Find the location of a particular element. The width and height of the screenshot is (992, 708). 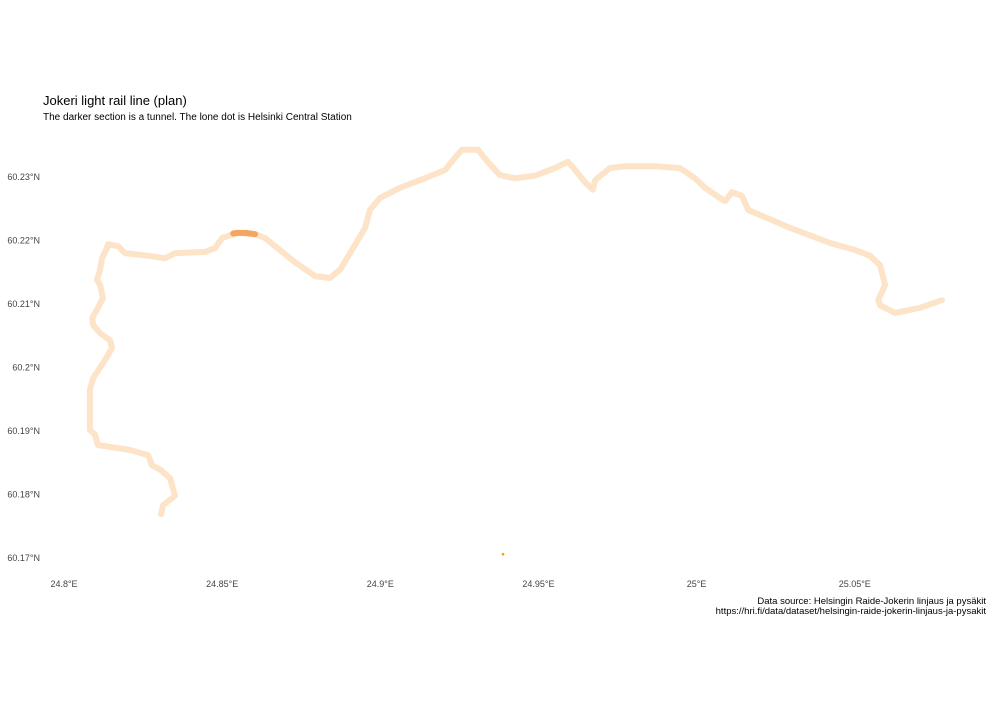

x-tick-label: 25°E is located at coordinates (697, 584).